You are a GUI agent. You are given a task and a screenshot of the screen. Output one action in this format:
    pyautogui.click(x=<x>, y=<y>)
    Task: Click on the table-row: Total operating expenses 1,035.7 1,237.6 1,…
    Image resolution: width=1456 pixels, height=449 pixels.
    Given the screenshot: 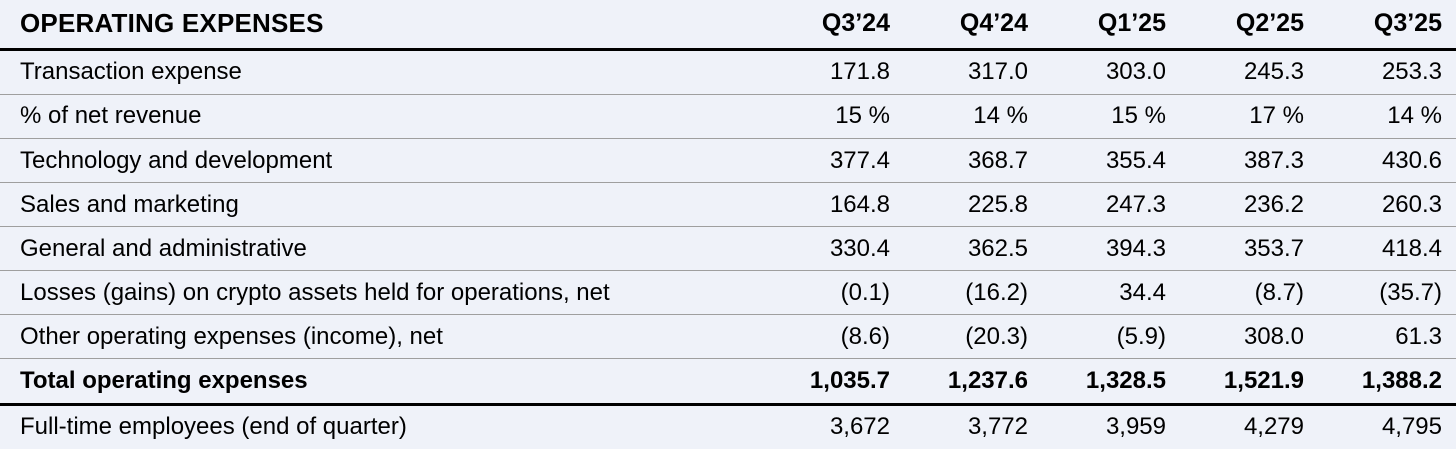 What is the action you would take?
    pyautogui.click(x=728, y=382)
    